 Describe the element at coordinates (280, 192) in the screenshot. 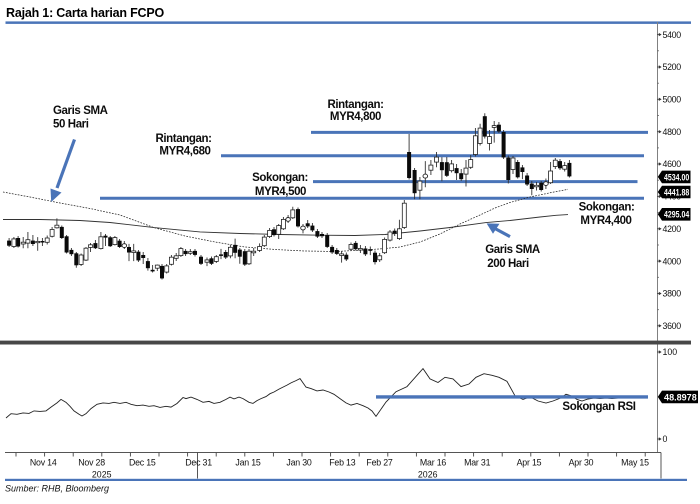

I see `svg-text: MYR4,500` at that location.